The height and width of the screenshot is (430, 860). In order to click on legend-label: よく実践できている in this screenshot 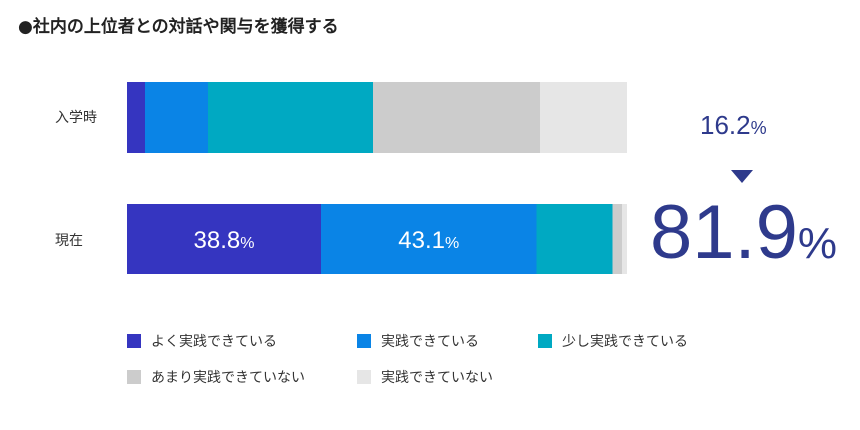, I will do `click(214, 342)`.